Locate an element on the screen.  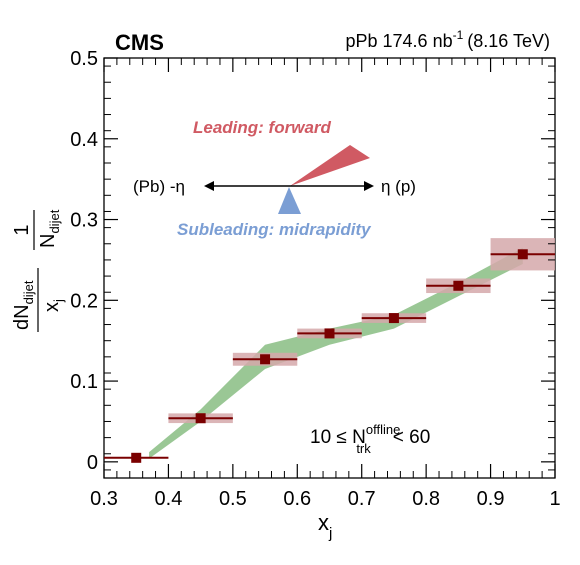
subleading-cone is located at coordinates (289, 200).